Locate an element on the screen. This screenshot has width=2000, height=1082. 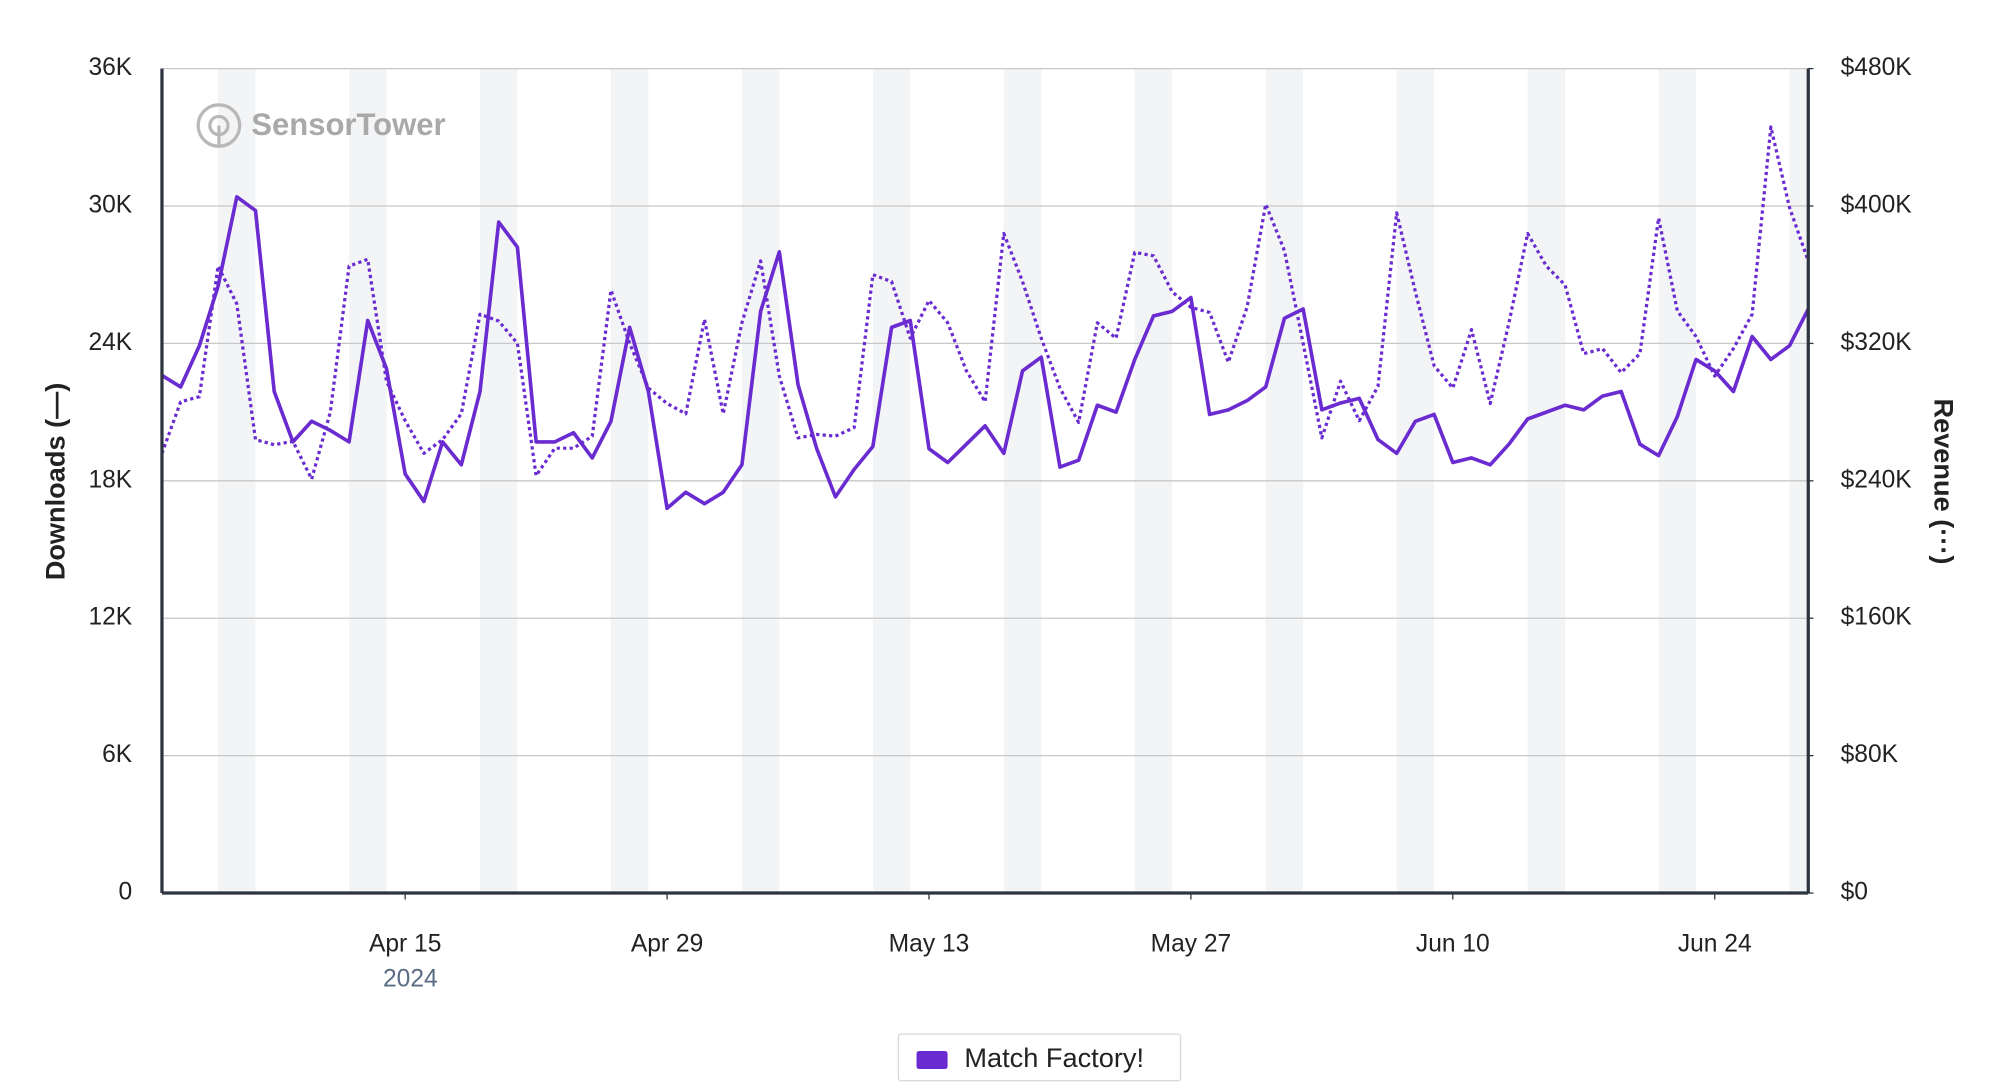
watermark-group: SensorTower is located at coordinates (321, 125).